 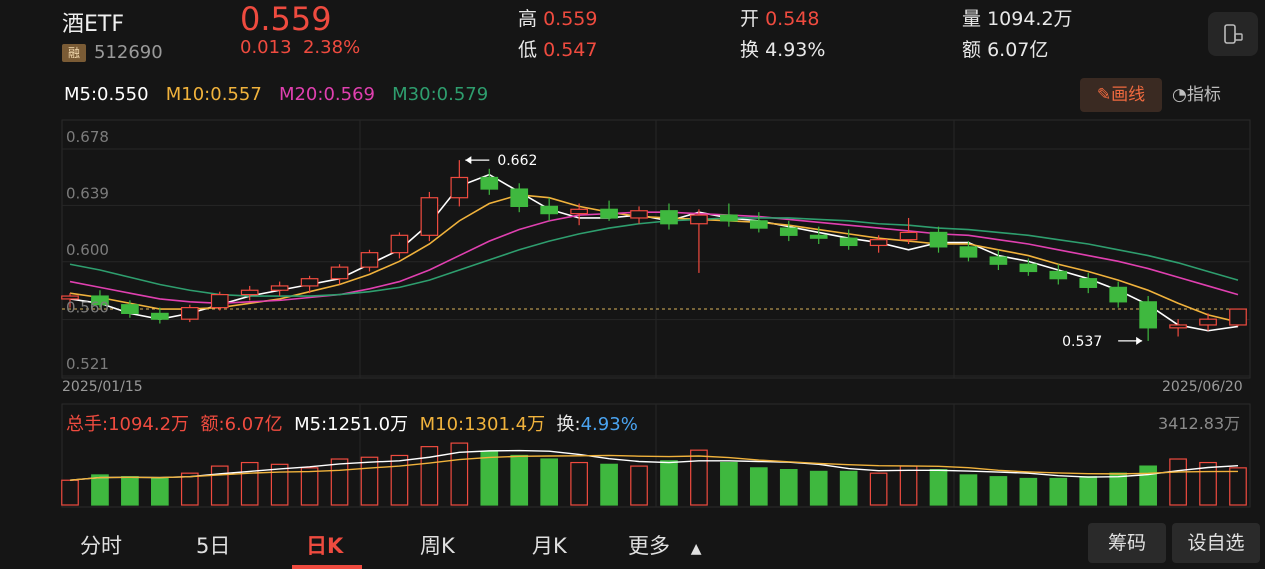 I want to click on volume-ma5-line, so click(x=654, y=465).